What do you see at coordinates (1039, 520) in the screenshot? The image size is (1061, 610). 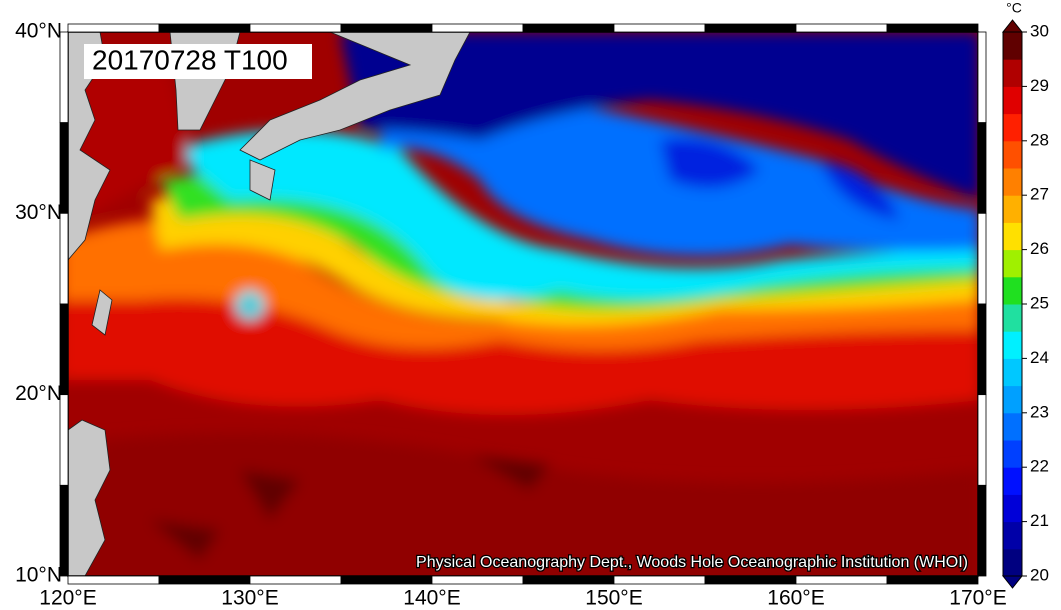 I see `colorbar-tick-label: 21` at bounding box center [1039, 520].